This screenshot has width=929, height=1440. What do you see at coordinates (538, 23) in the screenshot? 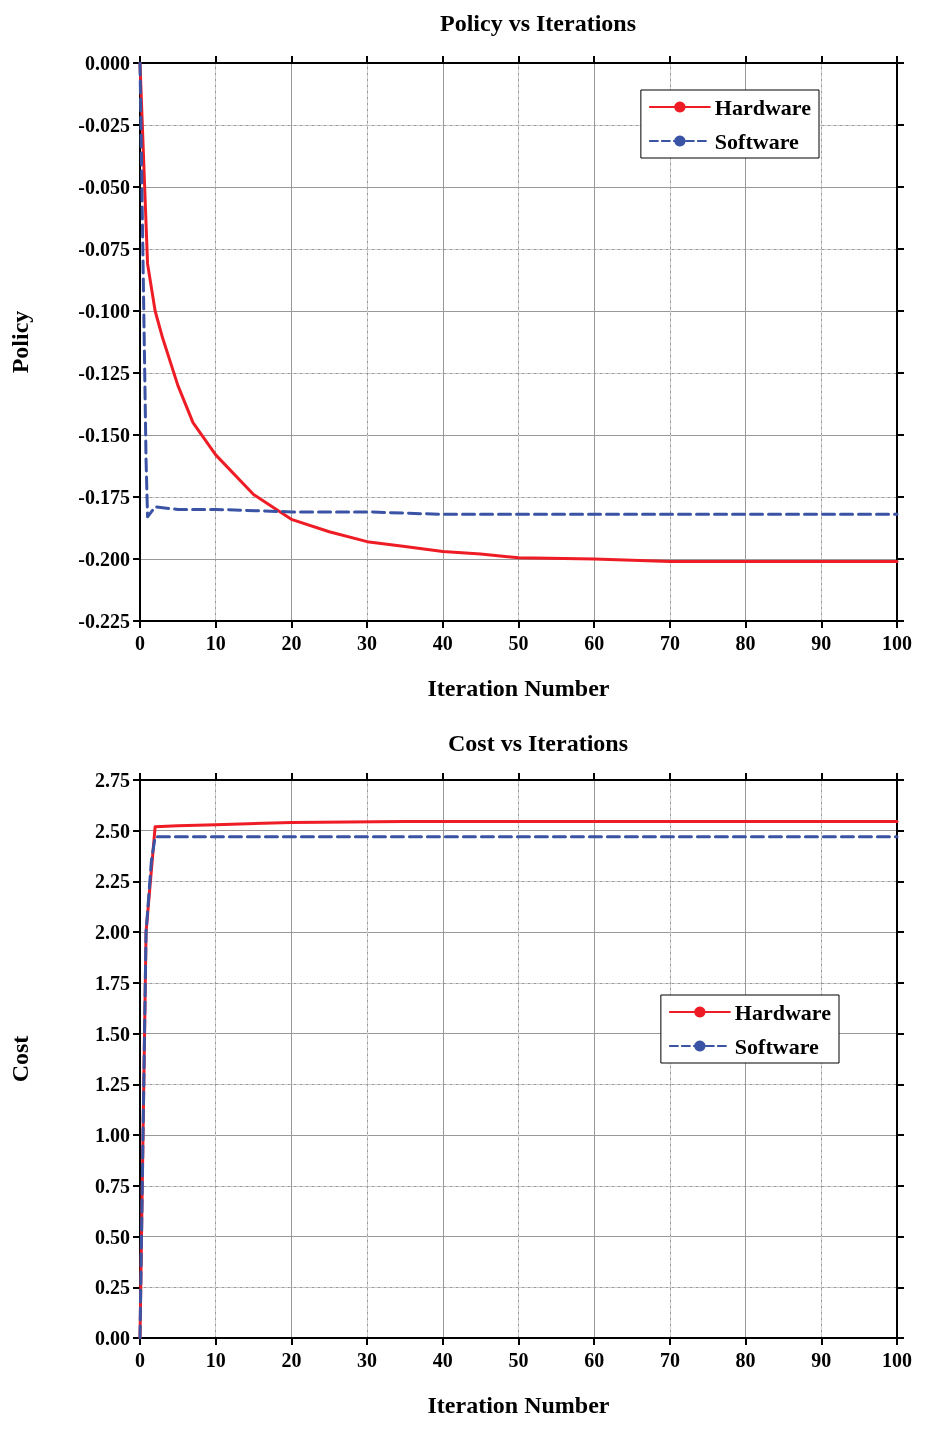
I see `chart-title: Policy vs Iterations` at bounding box center [538, 23].